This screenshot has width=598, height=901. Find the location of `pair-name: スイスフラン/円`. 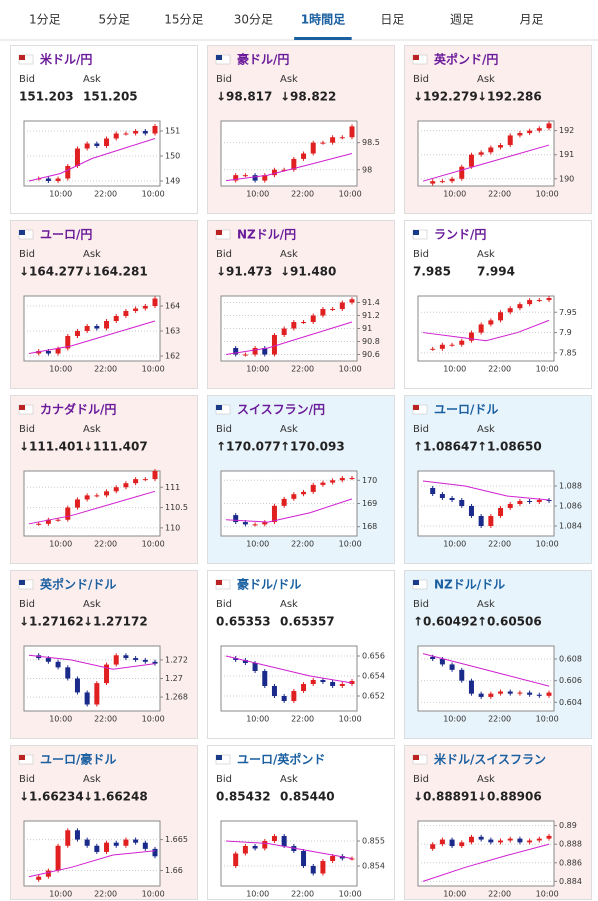

pair-name: スイスフラン/円 is located at coordinates (281, 410).